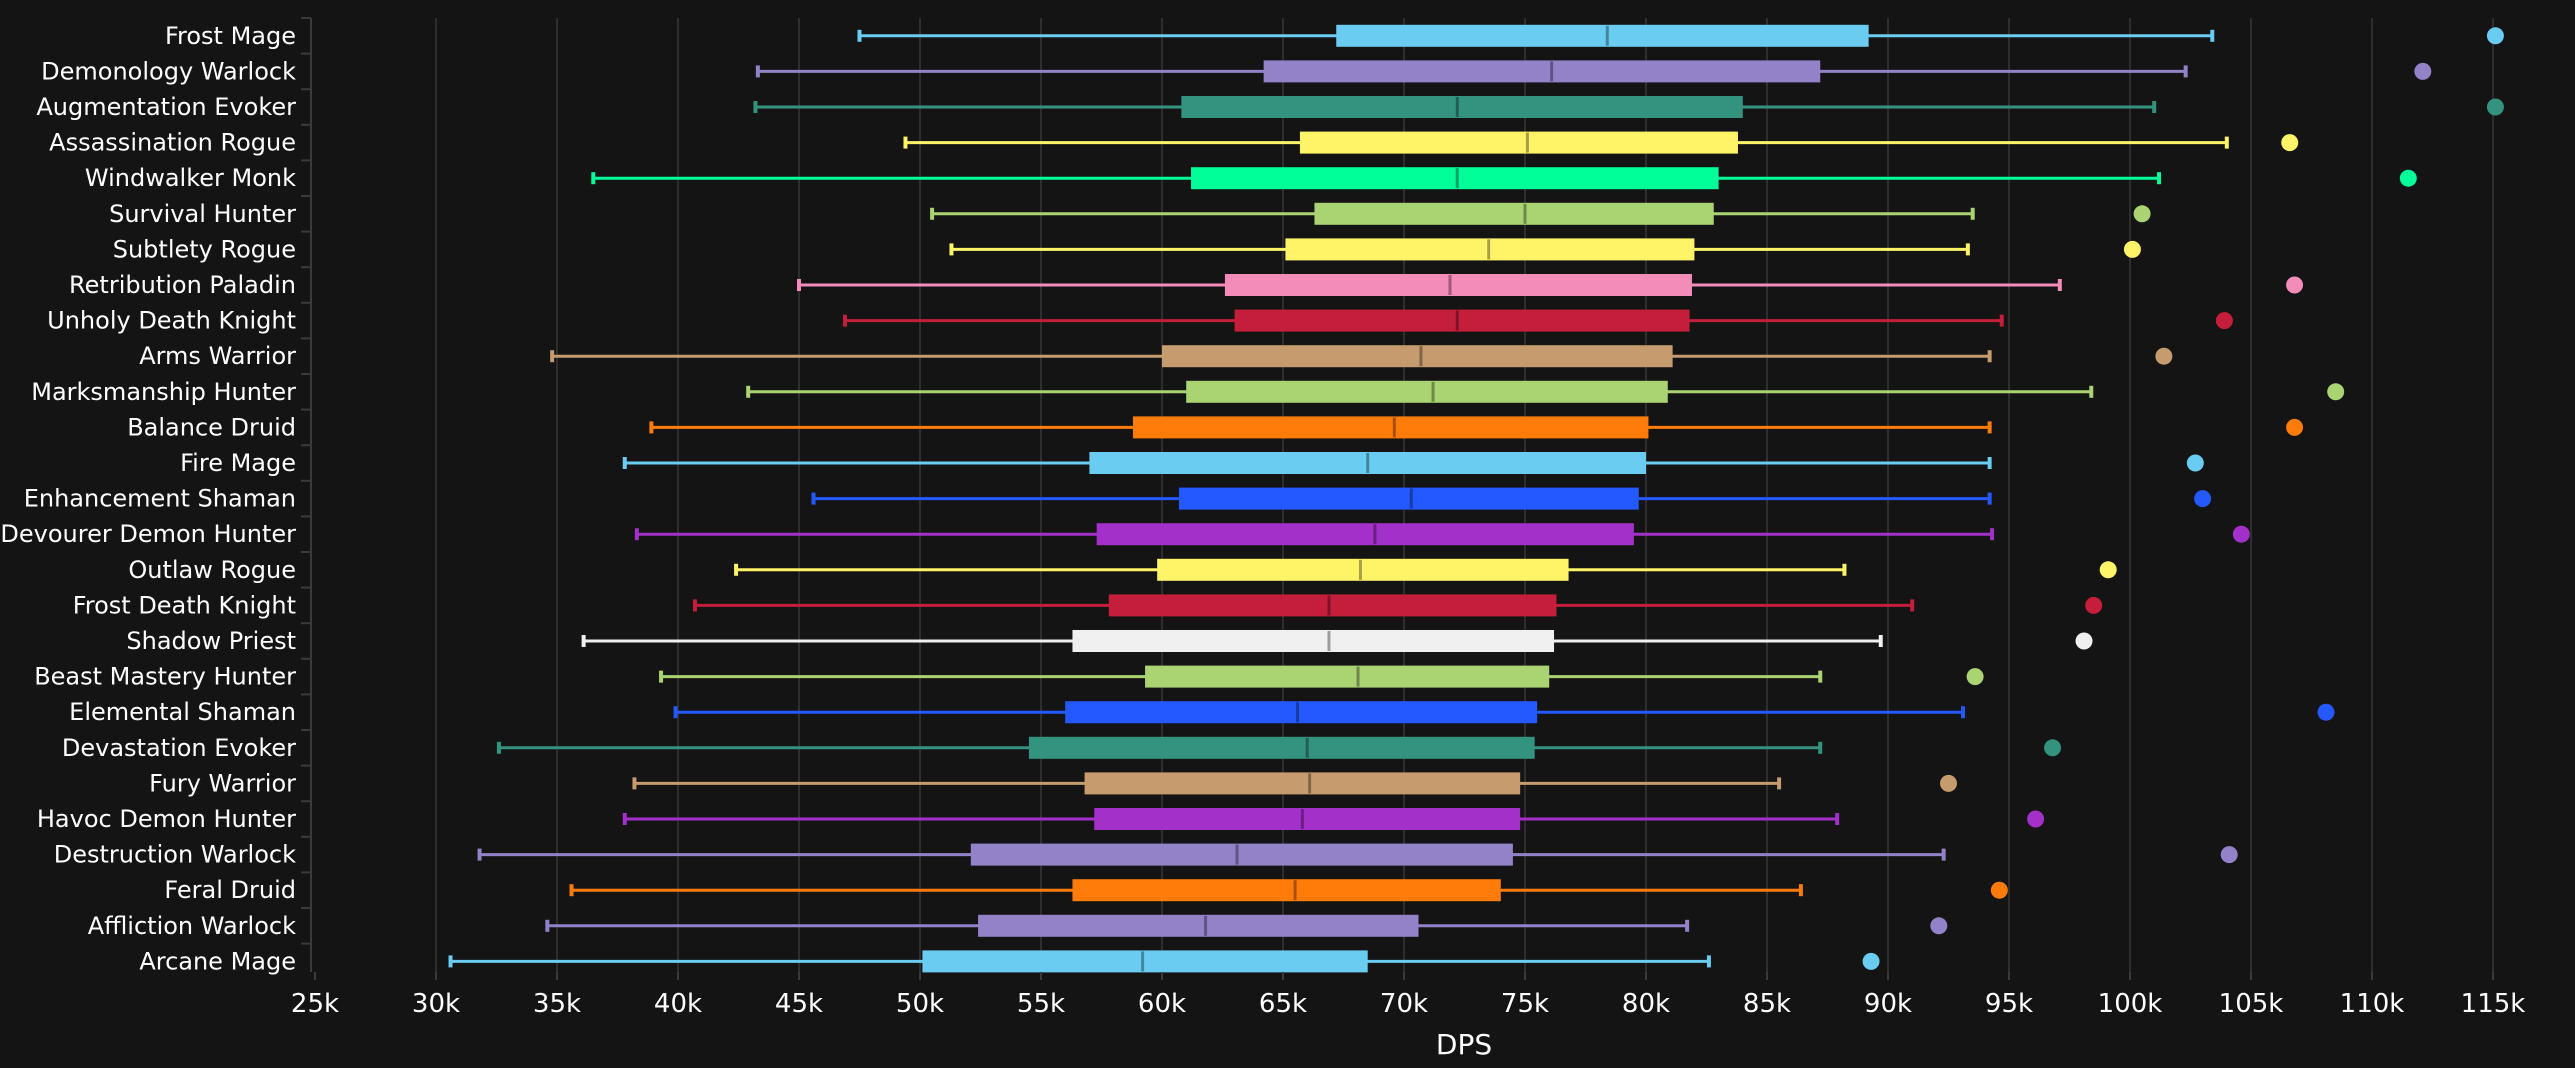 The image size is (2575, 1068). I want to click on y-tick-label: Frost Death Knight, so click(184, 605).